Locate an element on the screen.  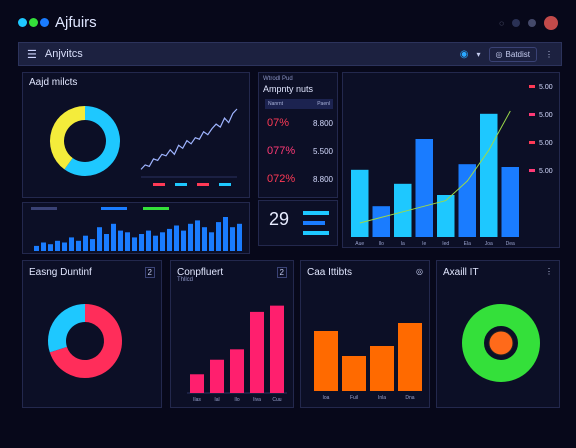
kpi-header-col1: Nanrnt is located at coordinates (276, 104).